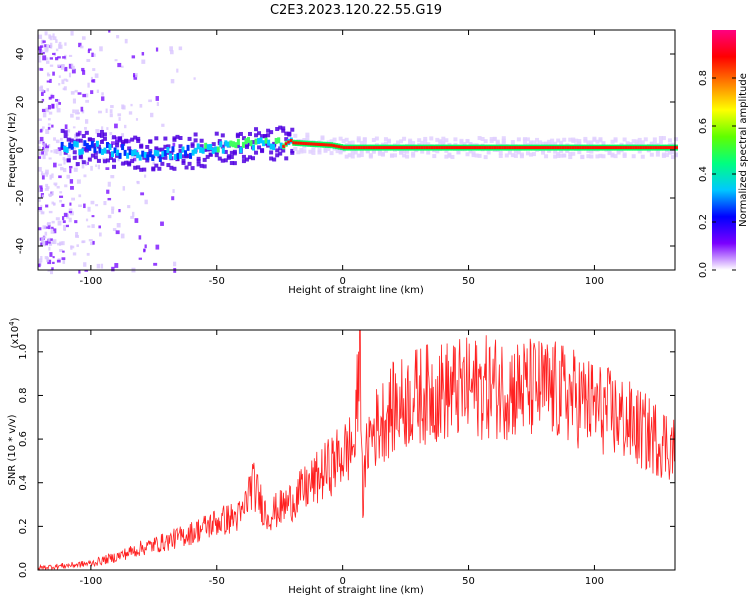 This screenshot has height=600, width=750. Describe the element at coordinates (703, 78) in the screenshot. I see `colorbar-tick-label: 0.8` at that location.